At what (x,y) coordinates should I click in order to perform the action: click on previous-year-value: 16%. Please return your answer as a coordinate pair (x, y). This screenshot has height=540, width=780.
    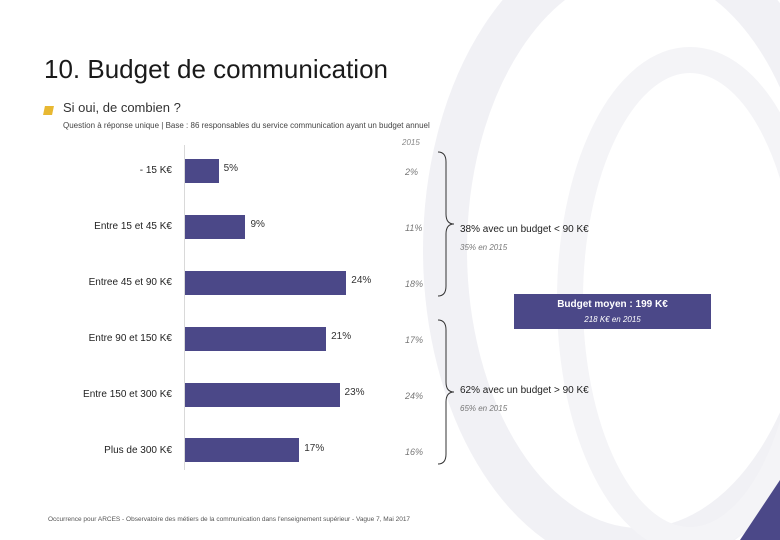
    Looking at the image, I should click on (414, 452).